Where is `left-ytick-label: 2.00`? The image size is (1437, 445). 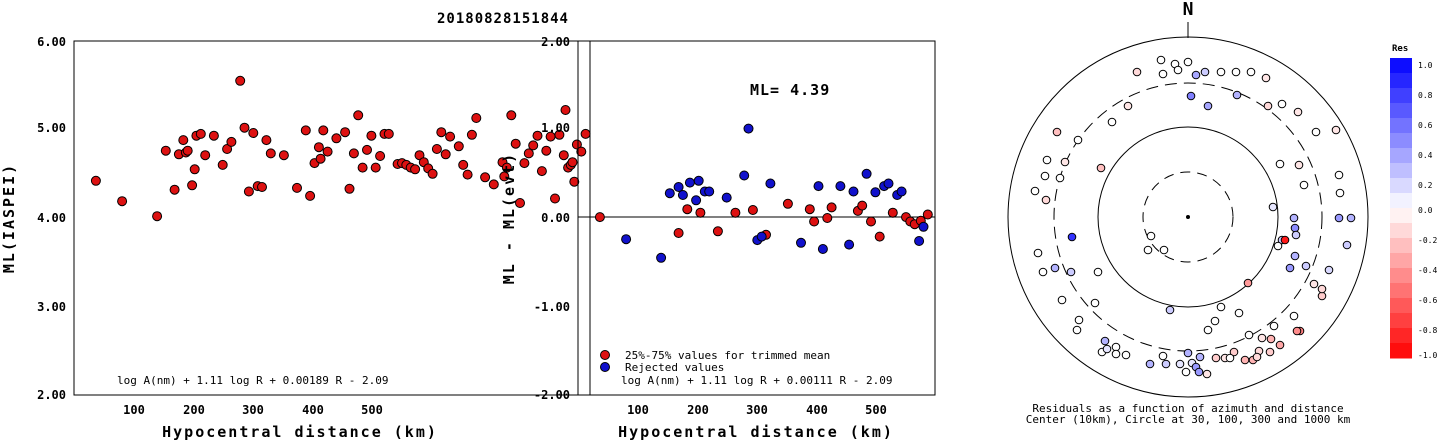 left-ytick-label: 2.00 is located at coordinates (51, 395).